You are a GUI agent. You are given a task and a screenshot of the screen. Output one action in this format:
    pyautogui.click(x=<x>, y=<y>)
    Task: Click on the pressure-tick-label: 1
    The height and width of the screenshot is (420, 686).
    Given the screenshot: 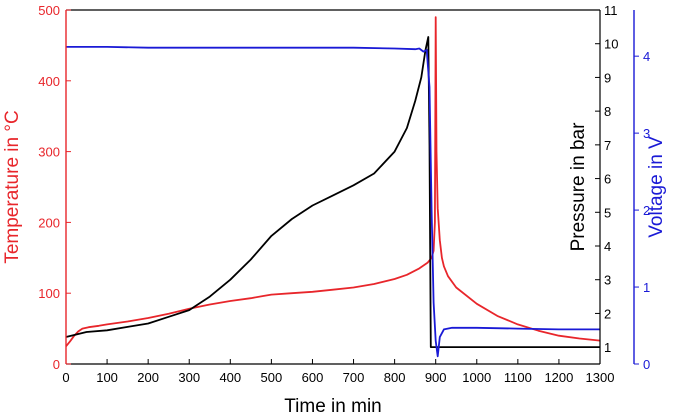 What is the action you would take?
    pyautogui.click(x=607, y=347)
    